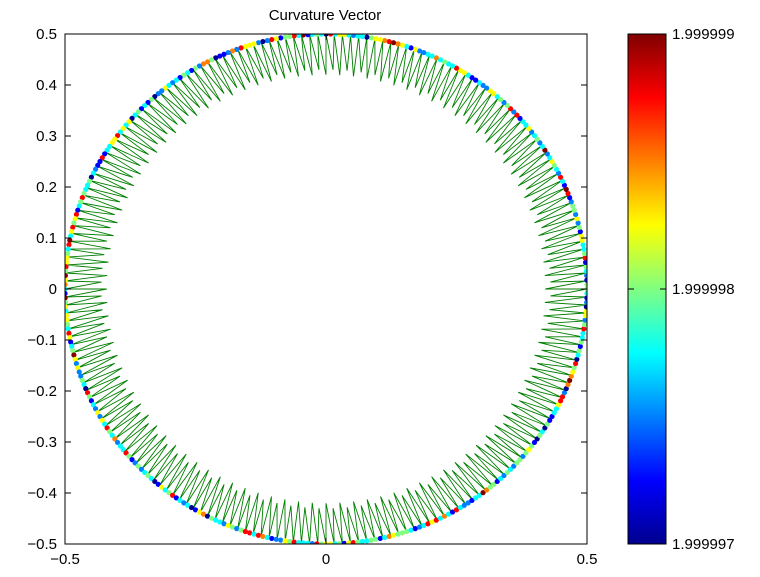  I want to click on y-tick-label: 0.4, so click(46, 85).